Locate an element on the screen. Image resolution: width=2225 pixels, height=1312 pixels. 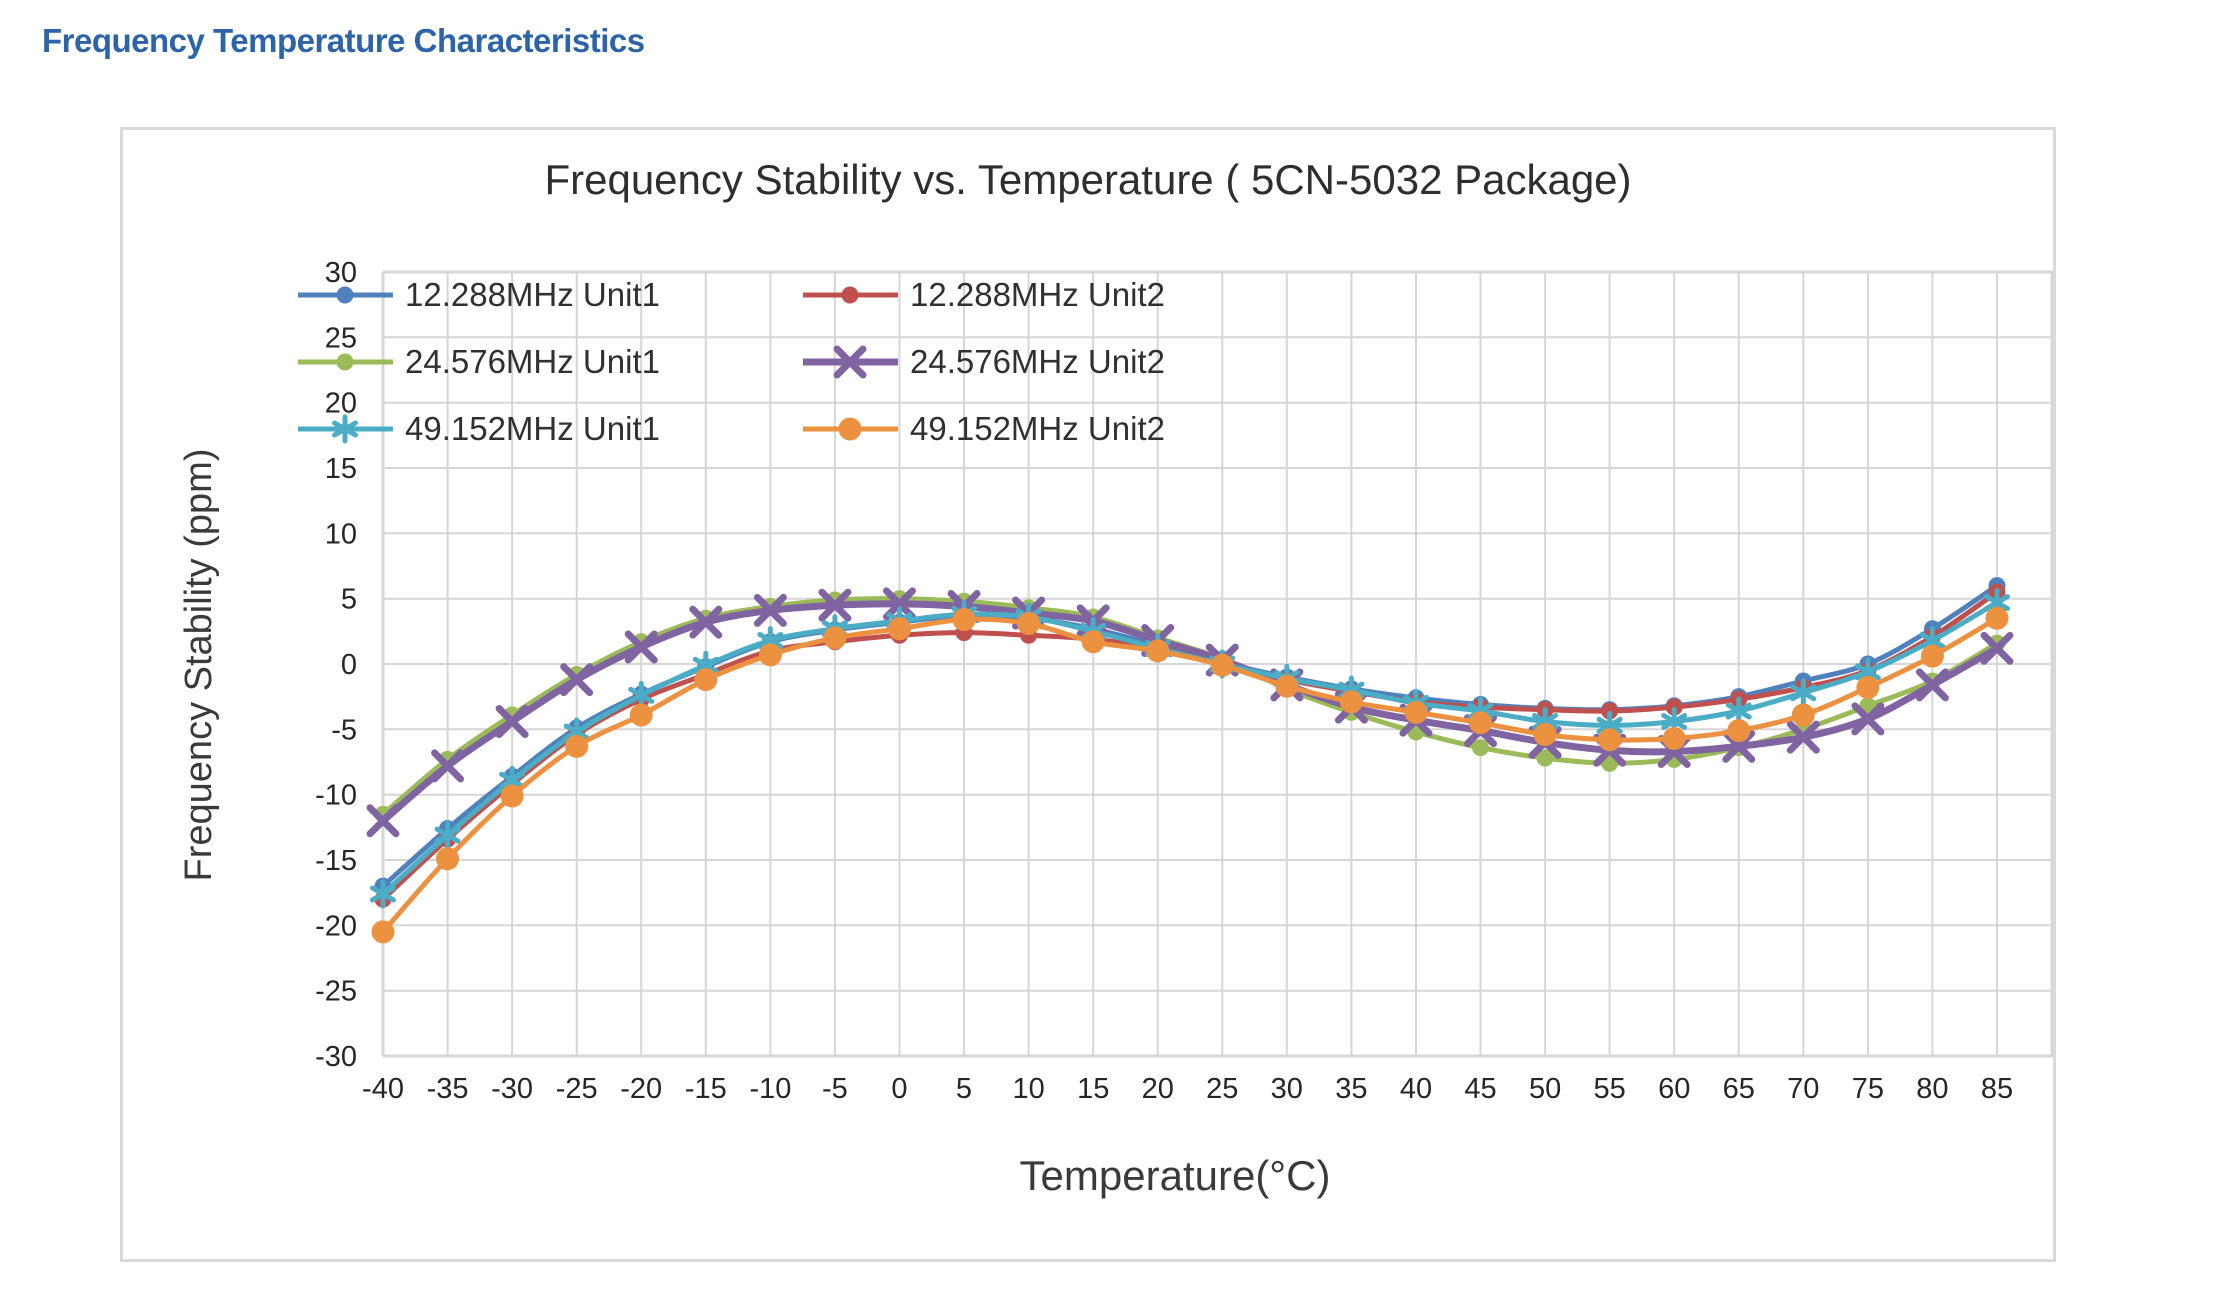
legend-item-49.152mhz-unit1: 49.152MHz Unit1 is located at coordinates (550, 428).